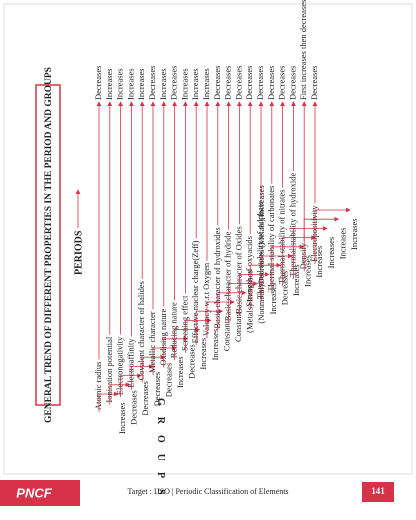  What do you see at coordinates (120, 365) in the screenshot?
I see `property: Electronegativity` at bounding box center [120, 365].